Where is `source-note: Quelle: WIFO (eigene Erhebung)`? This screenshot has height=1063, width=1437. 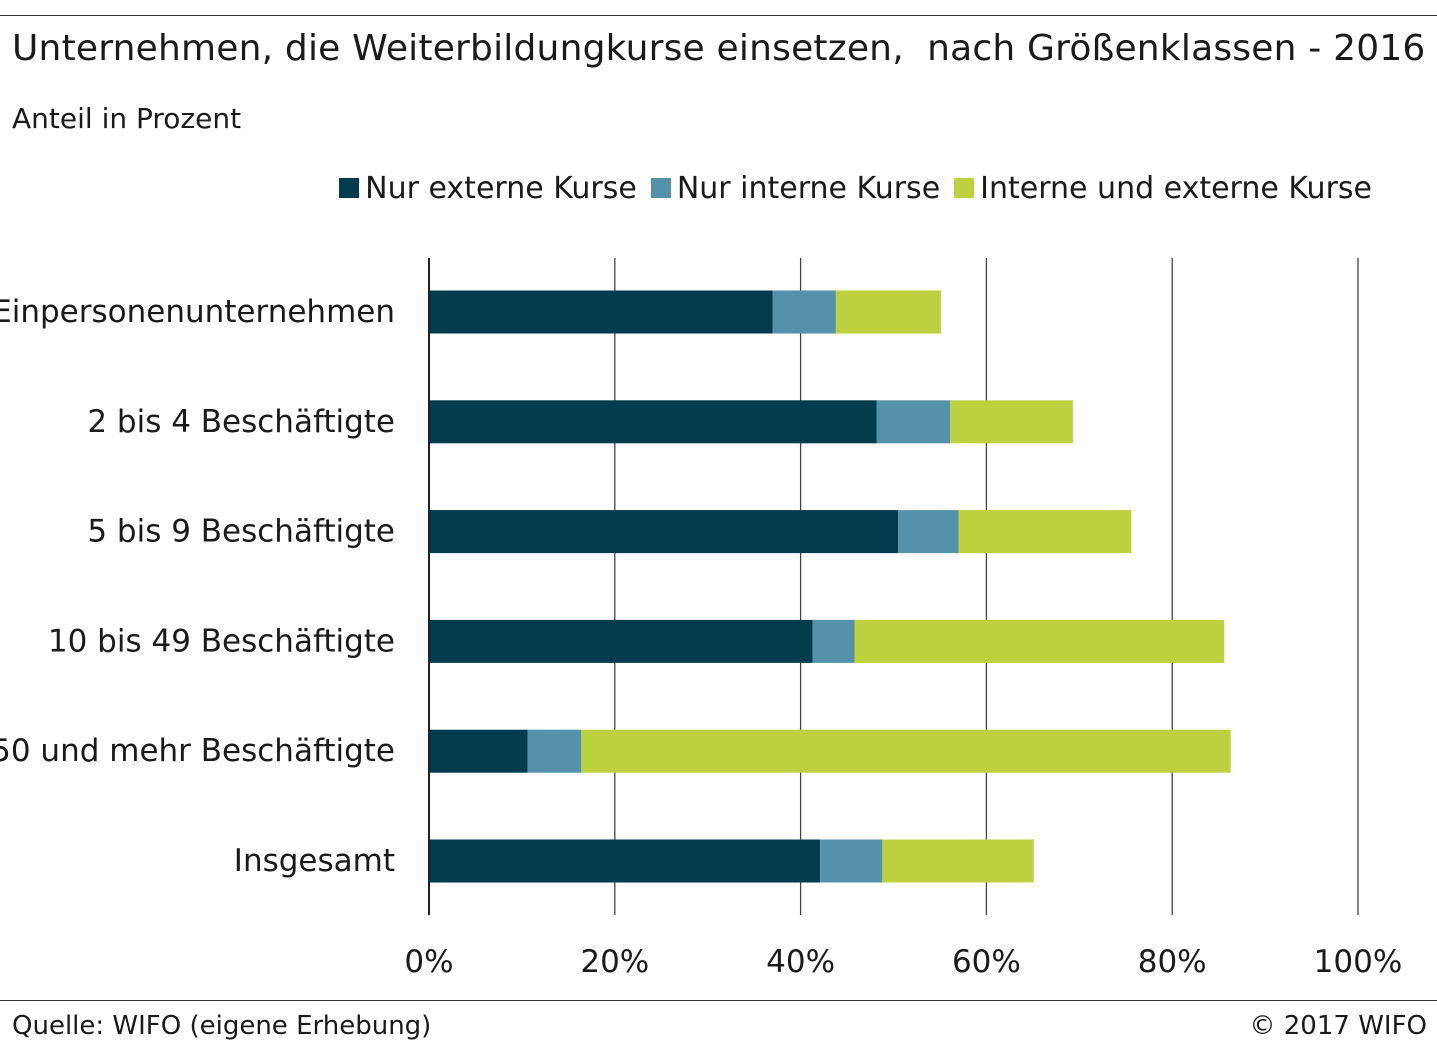 source-note: Quelle: WIFO (eigene Erhebung) is located at coordinates (222, 1026).